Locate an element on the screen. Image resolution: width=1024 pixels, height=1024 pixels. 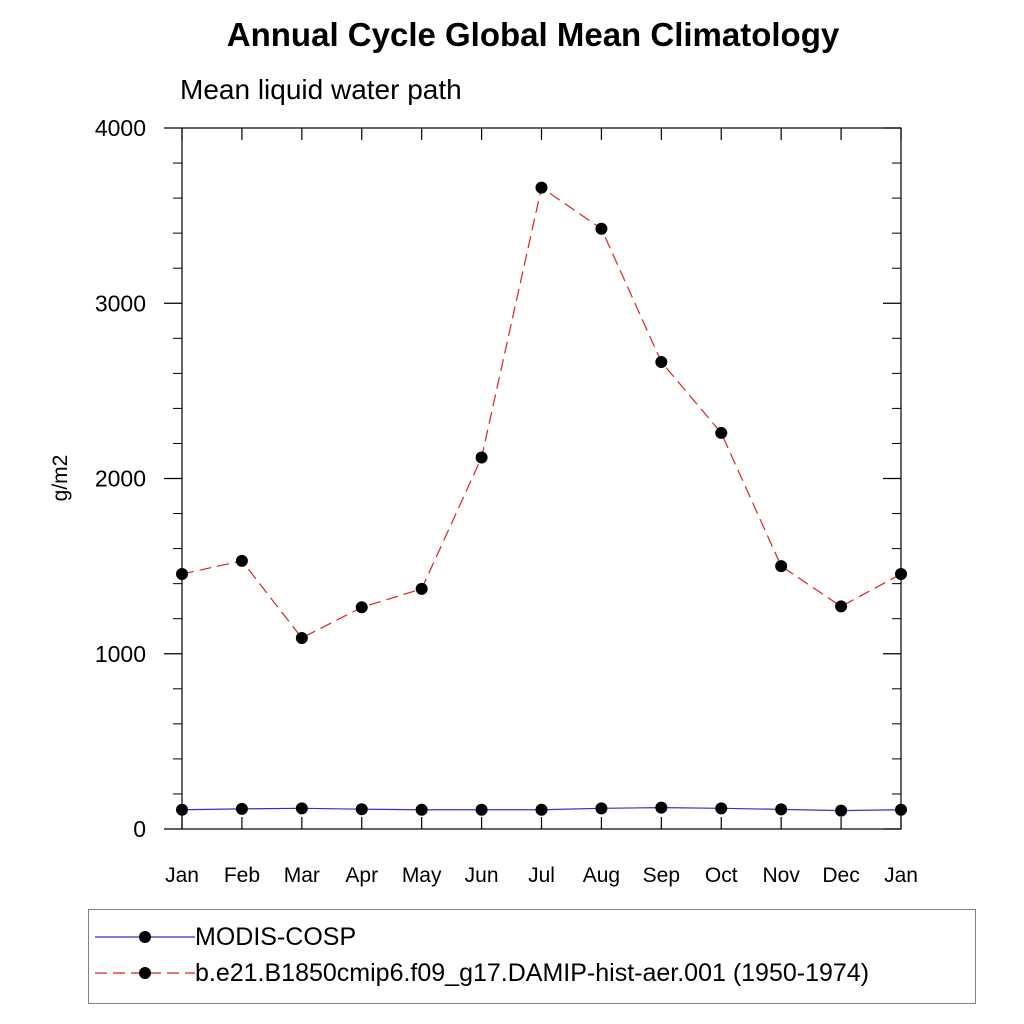
legend-swatch-modis is located at coordinates (145, 937).